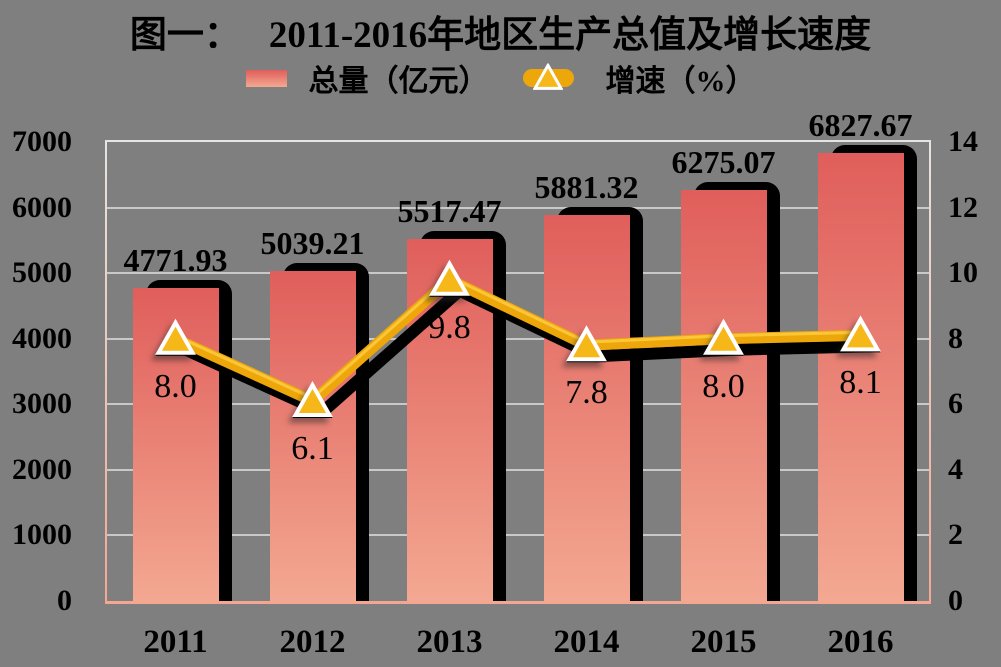 The height and width of the screenshot is (667, 1001). I want to click on right-axis-tick: 14, so click(963, 141).